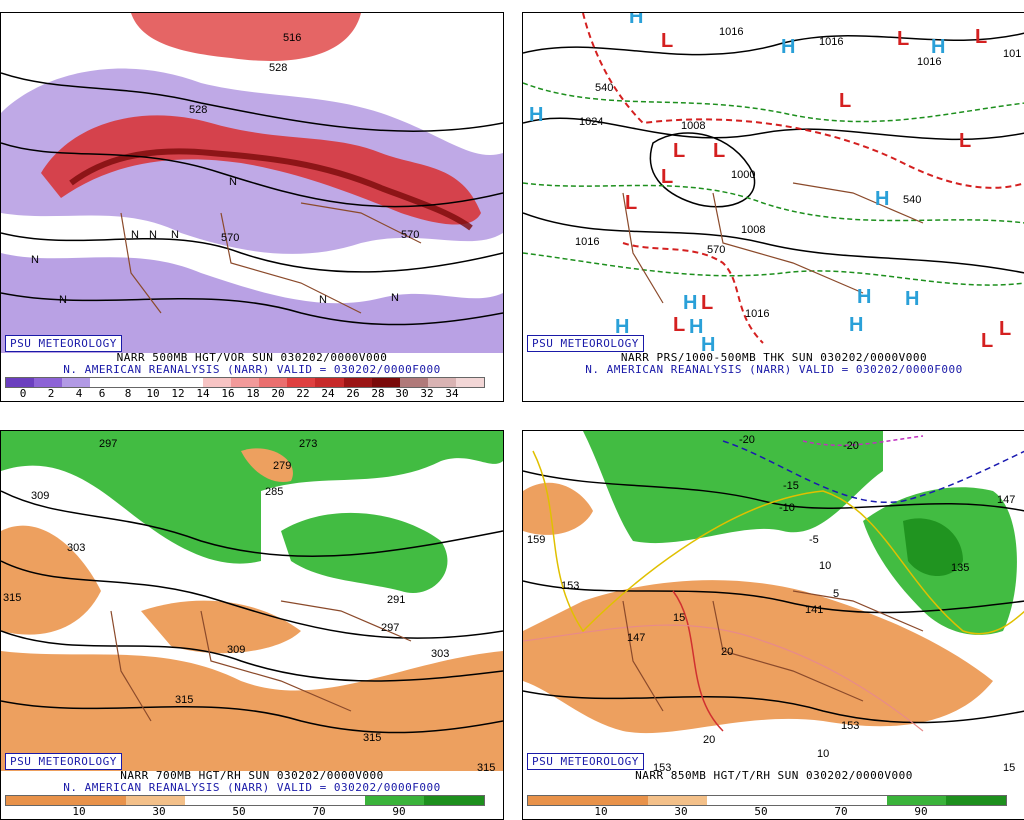 This screenshot has width=1024, height=820. What do you see at coordinates (245, 382) in the screenshot?
I see `vorticity-colorbar` at bounding box center [245, 382].